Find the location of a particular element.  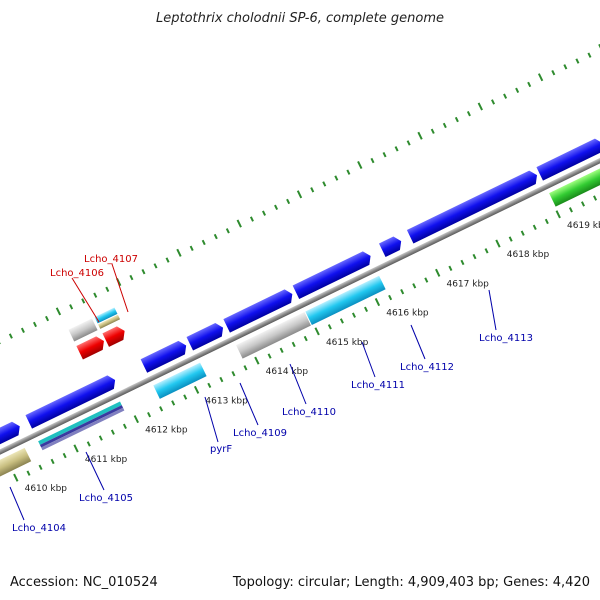

tick-label: 4618 kbp is located at coordinates (528, 255).